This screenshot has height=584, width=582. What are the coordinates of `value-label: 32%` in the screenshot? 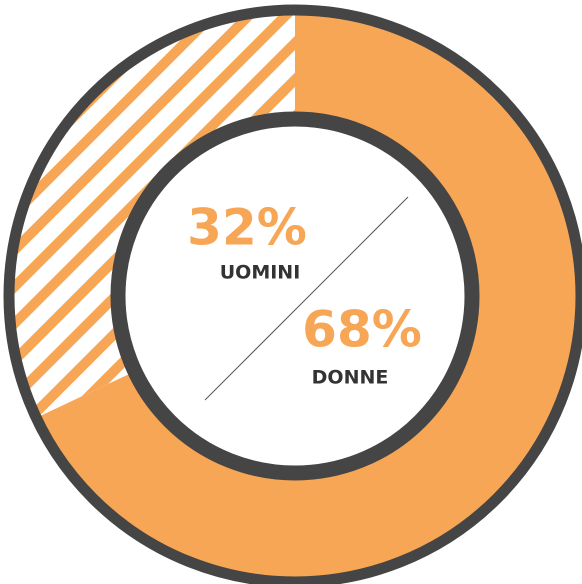 It's located at (247, 228).